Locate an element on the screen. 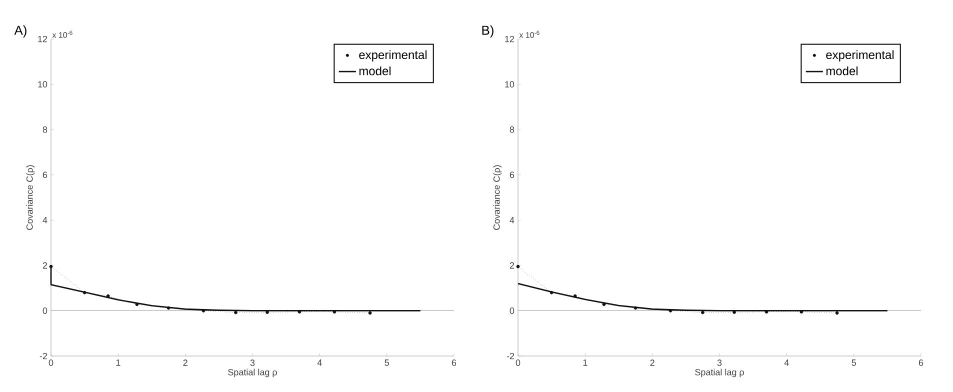 The height and width of the screenshot is (392, 953). chart-title: B) is located at coordinates (488, 31).